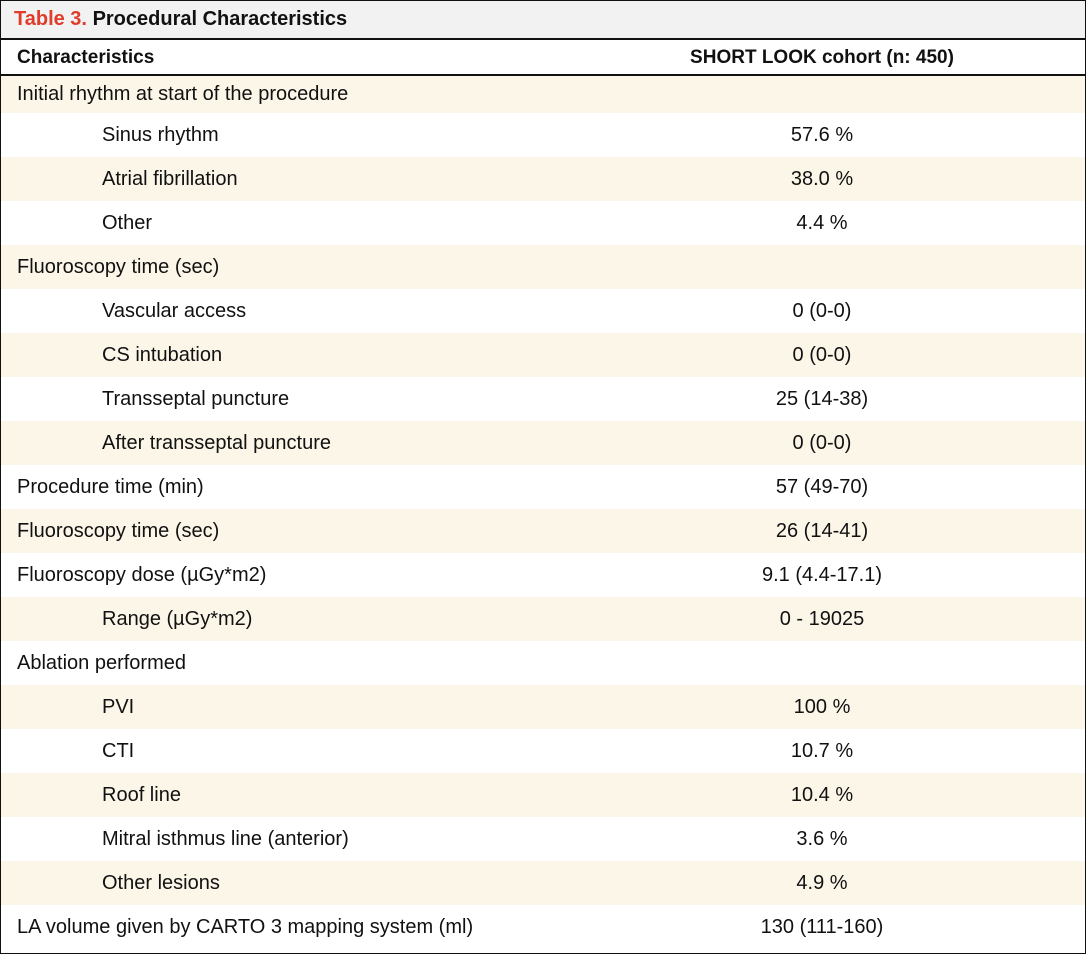 The image size is (1086, 954). Describe the element at coordinates (543, 223) in the screenshot. I see `table-row: Other 4.4 %` at that location.